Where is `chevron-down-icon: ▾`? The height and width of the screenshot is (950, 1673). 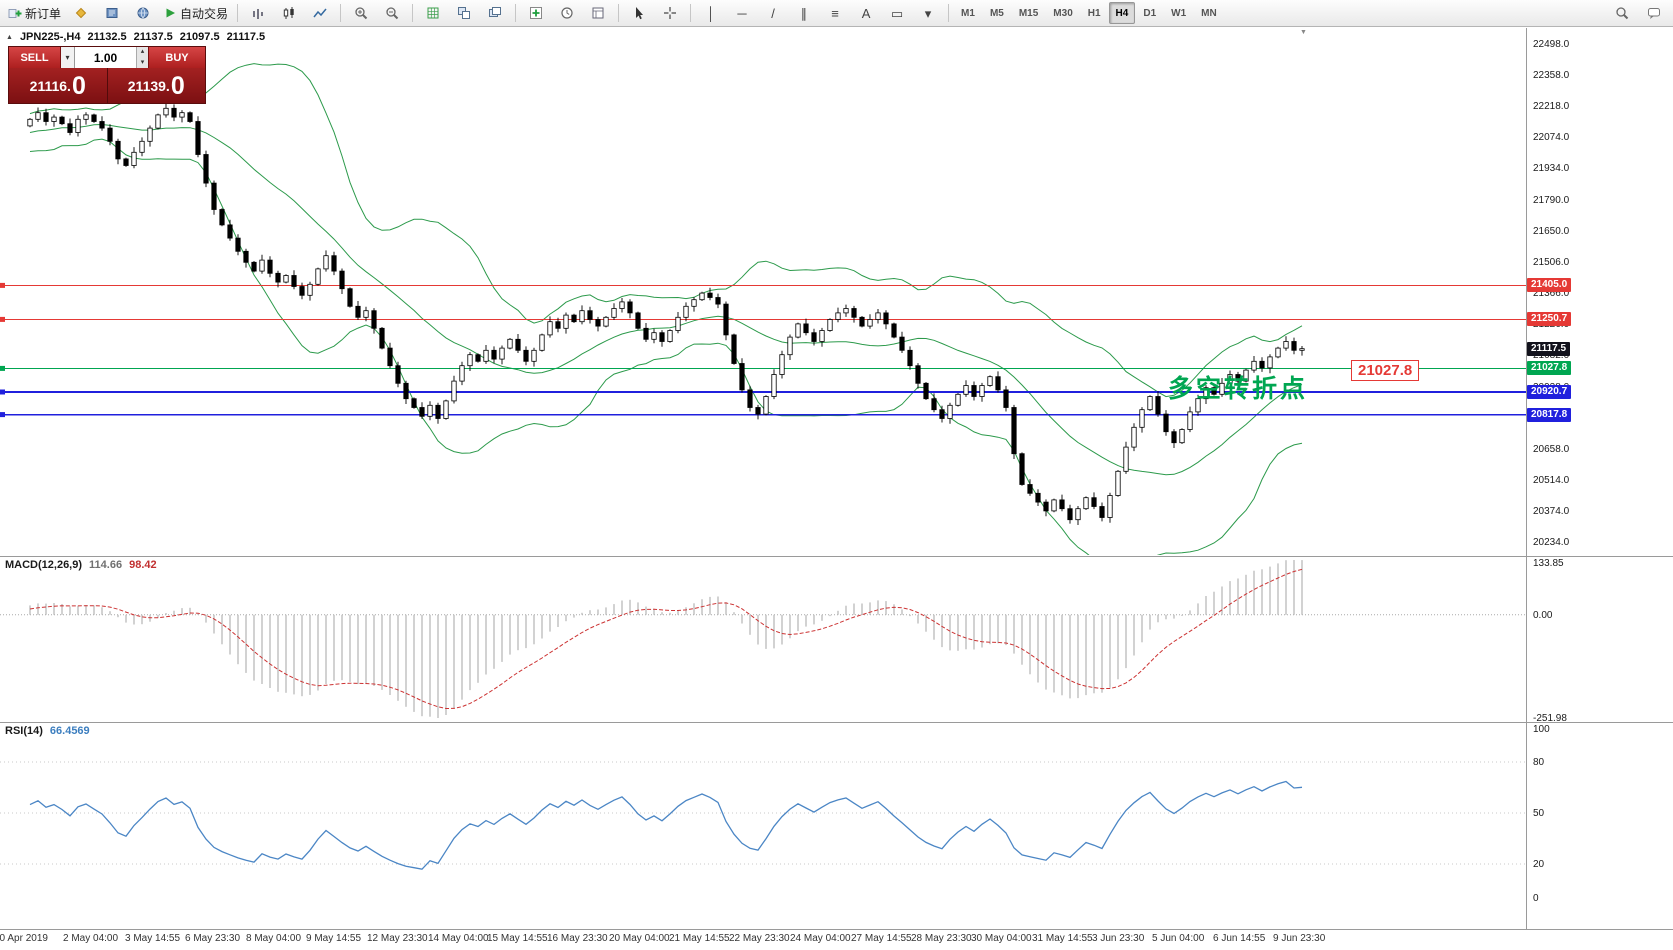
chevron-down-icon: ▾ is located at coordinates (68, 57).